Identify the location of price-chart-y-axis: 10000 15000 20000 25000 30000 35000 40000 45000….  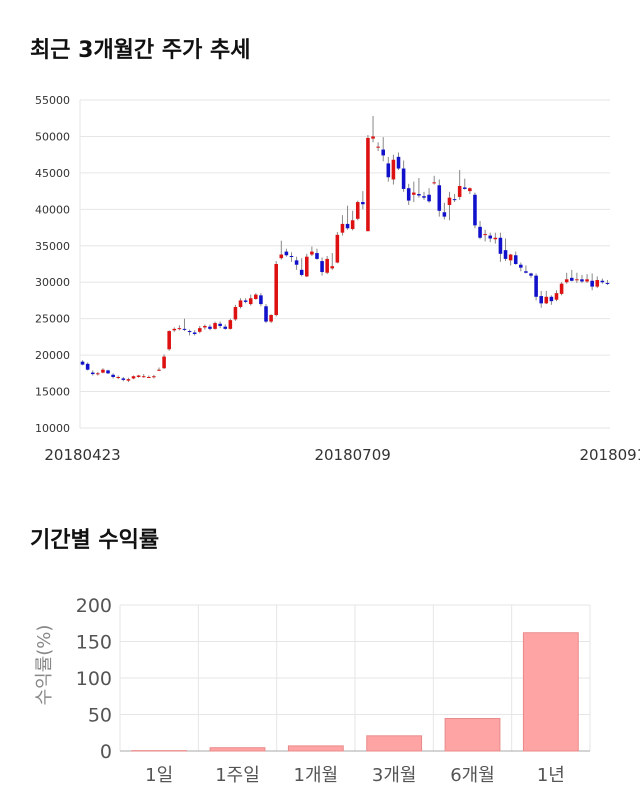
(52, 264).